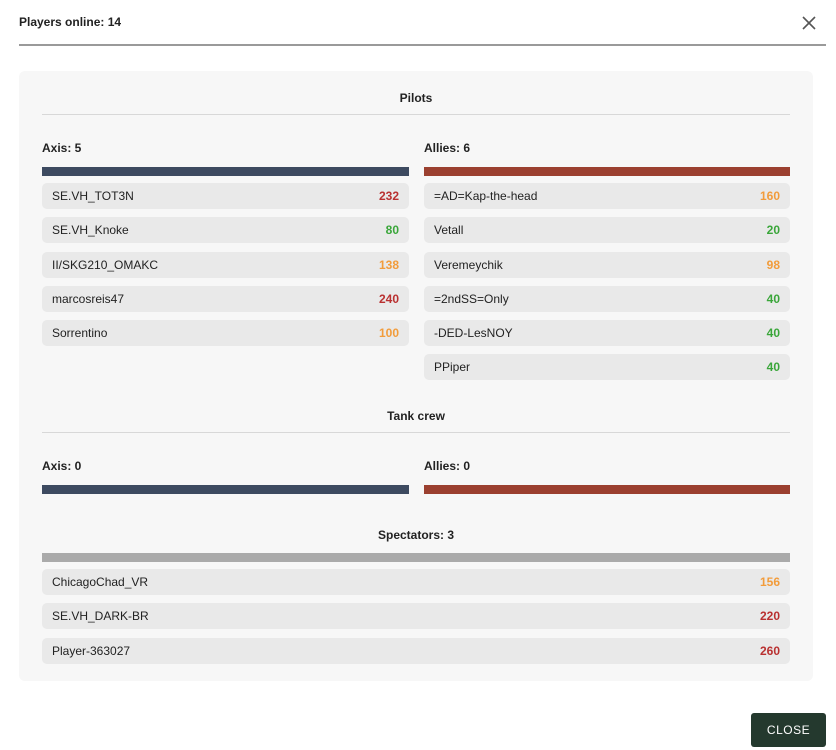 The height and width of the screenshot is (750, 836). I want to click on tank-allies-bar, so click(607, 489).